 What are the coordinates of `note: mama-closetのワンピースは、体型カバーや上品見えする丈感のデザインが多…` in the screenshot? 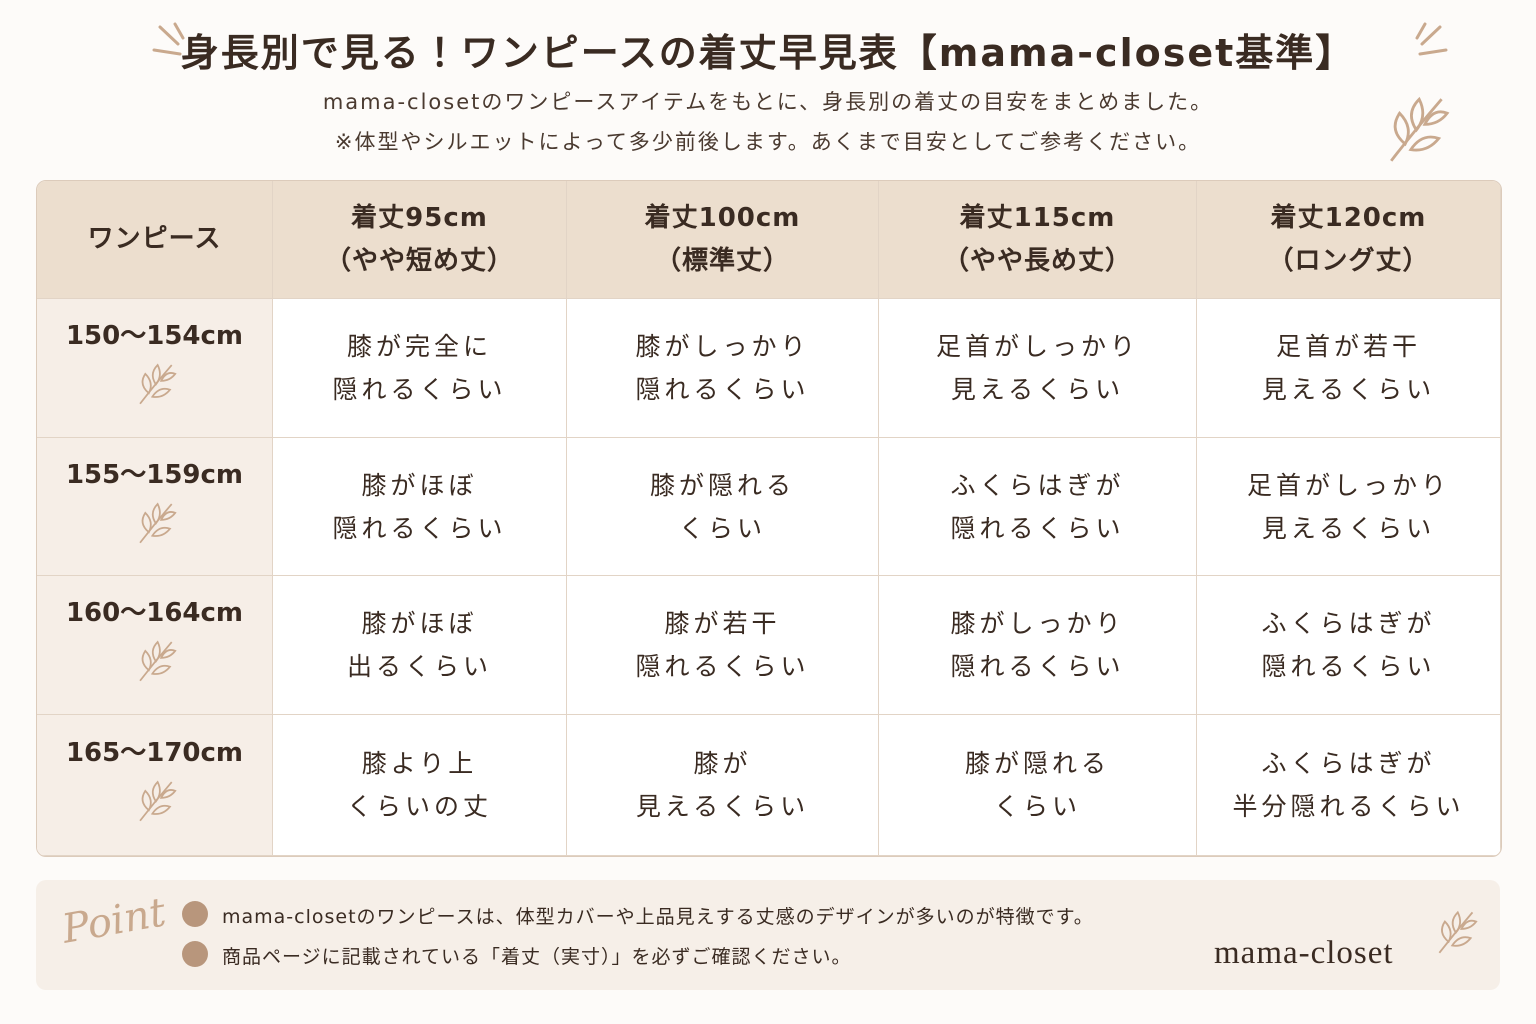 It's located at (658, 917).